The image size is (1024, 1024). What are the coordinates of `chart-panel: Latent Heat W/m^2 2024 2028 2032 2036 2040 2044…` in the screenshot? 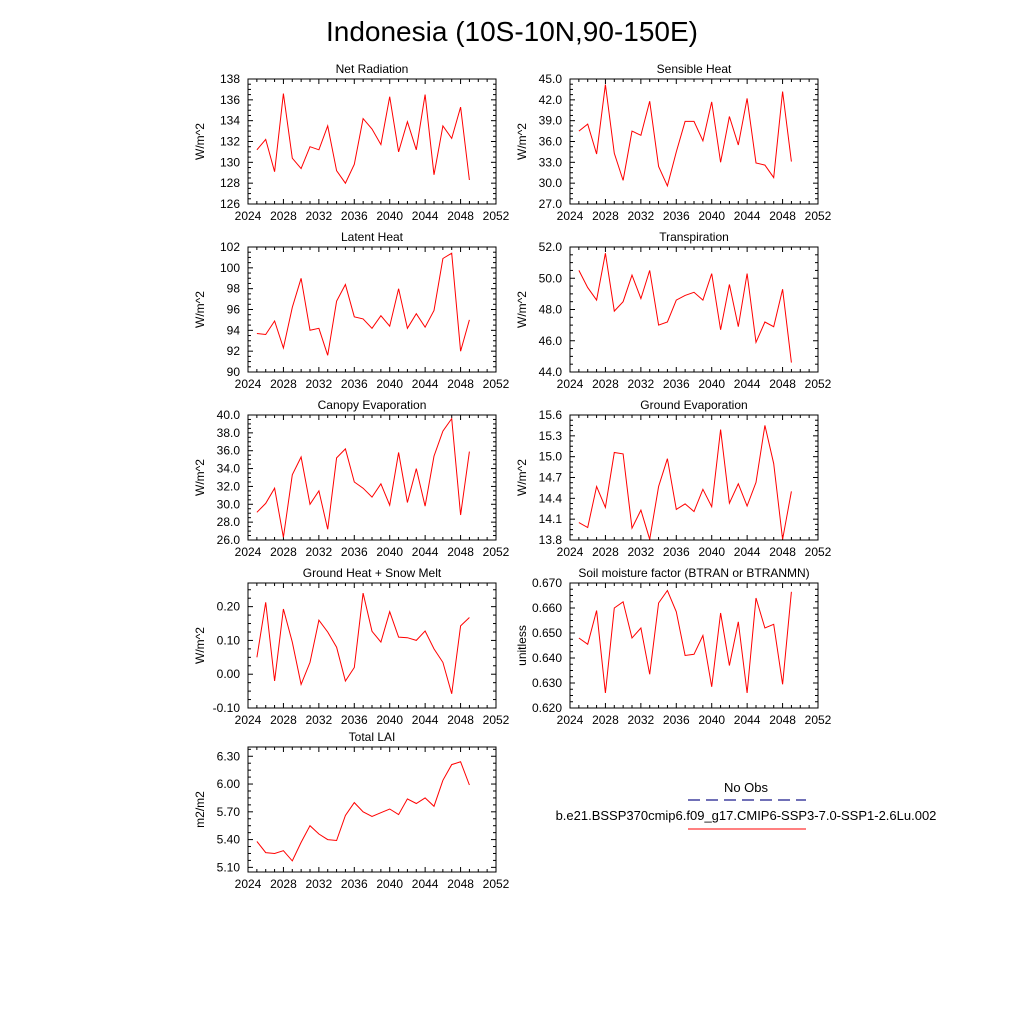 It's located at (351, 310).